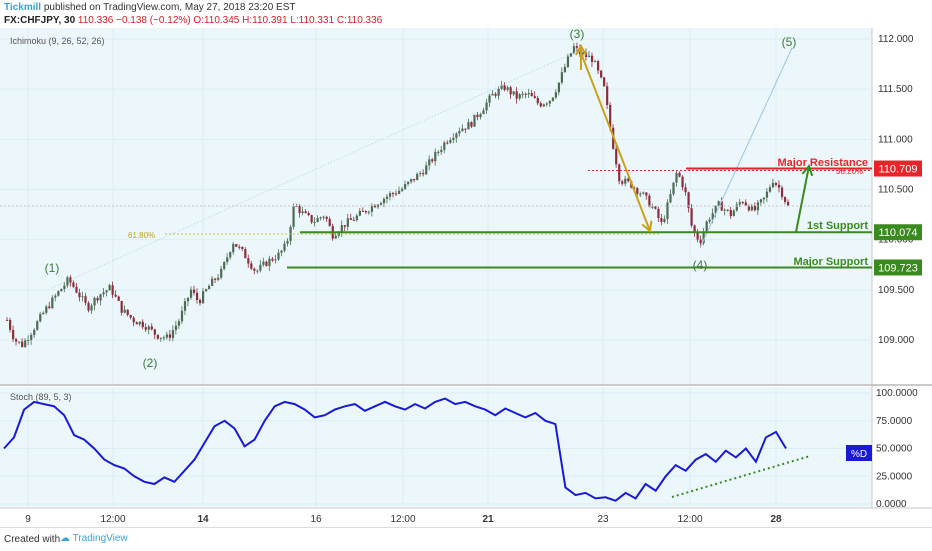 The width and height of the screenshot is (932, 551). What do you see at coordinates (153, 20) in the screenshot?
I see `price-change: −0.138 (−0.12%)` at bounding box center [153, 20].